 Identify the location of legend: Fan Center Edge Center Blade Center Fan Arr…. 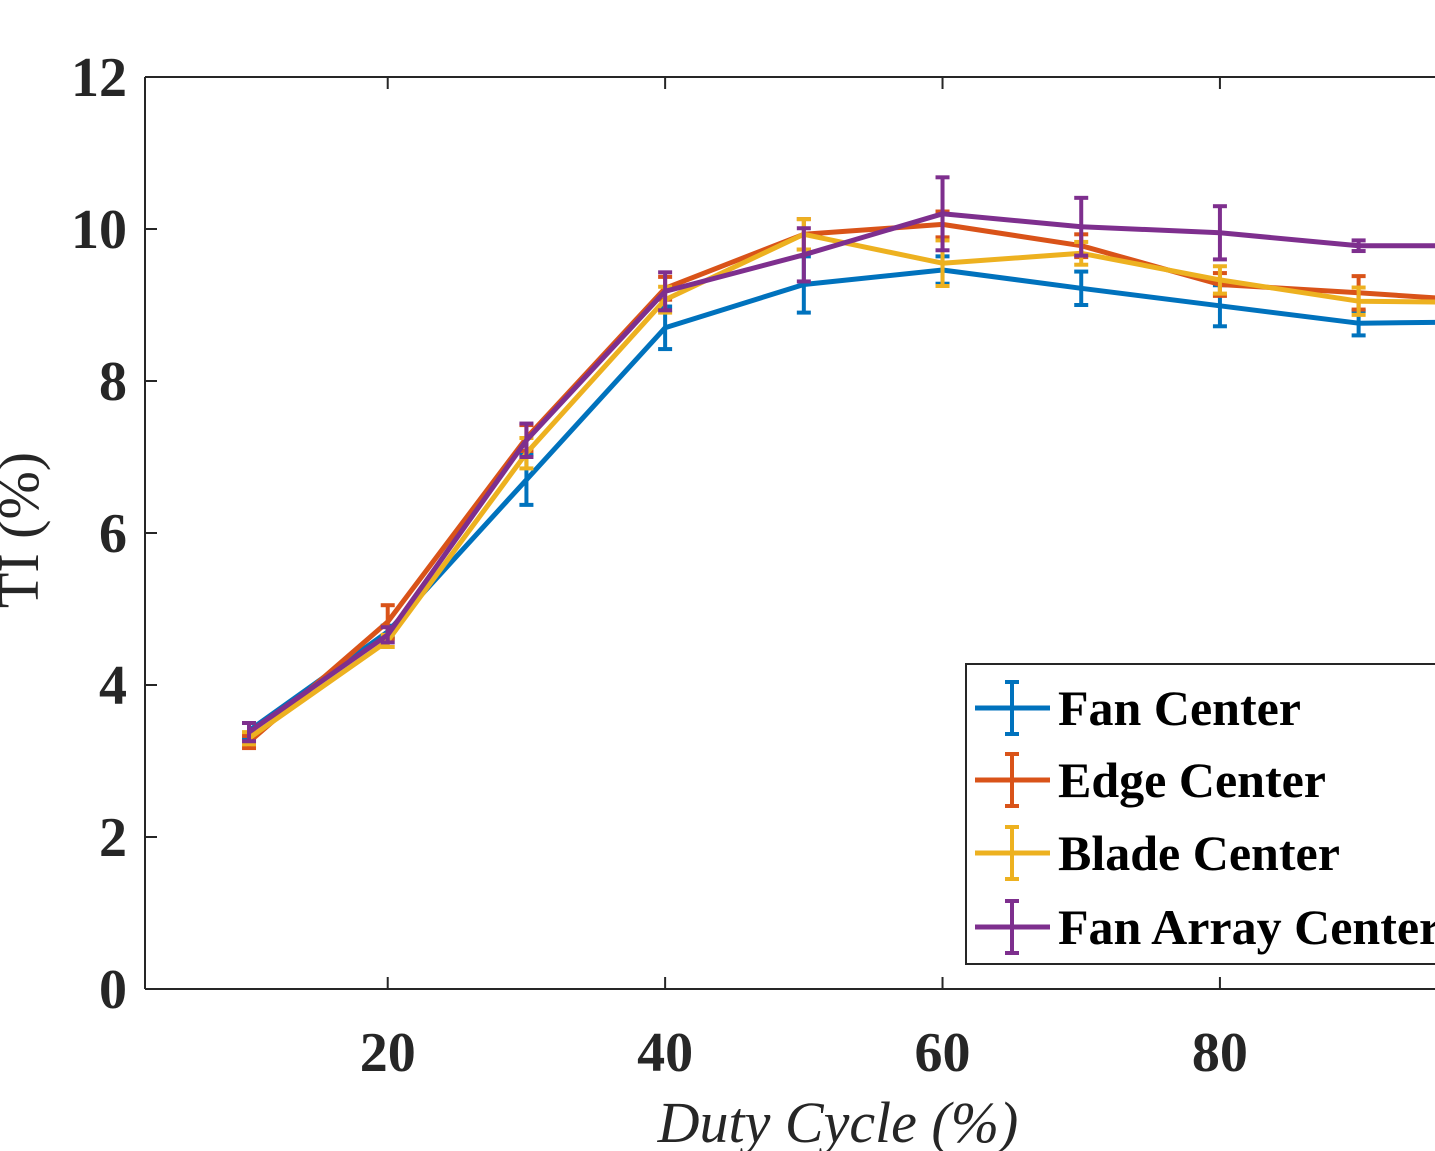
(1200, 814).